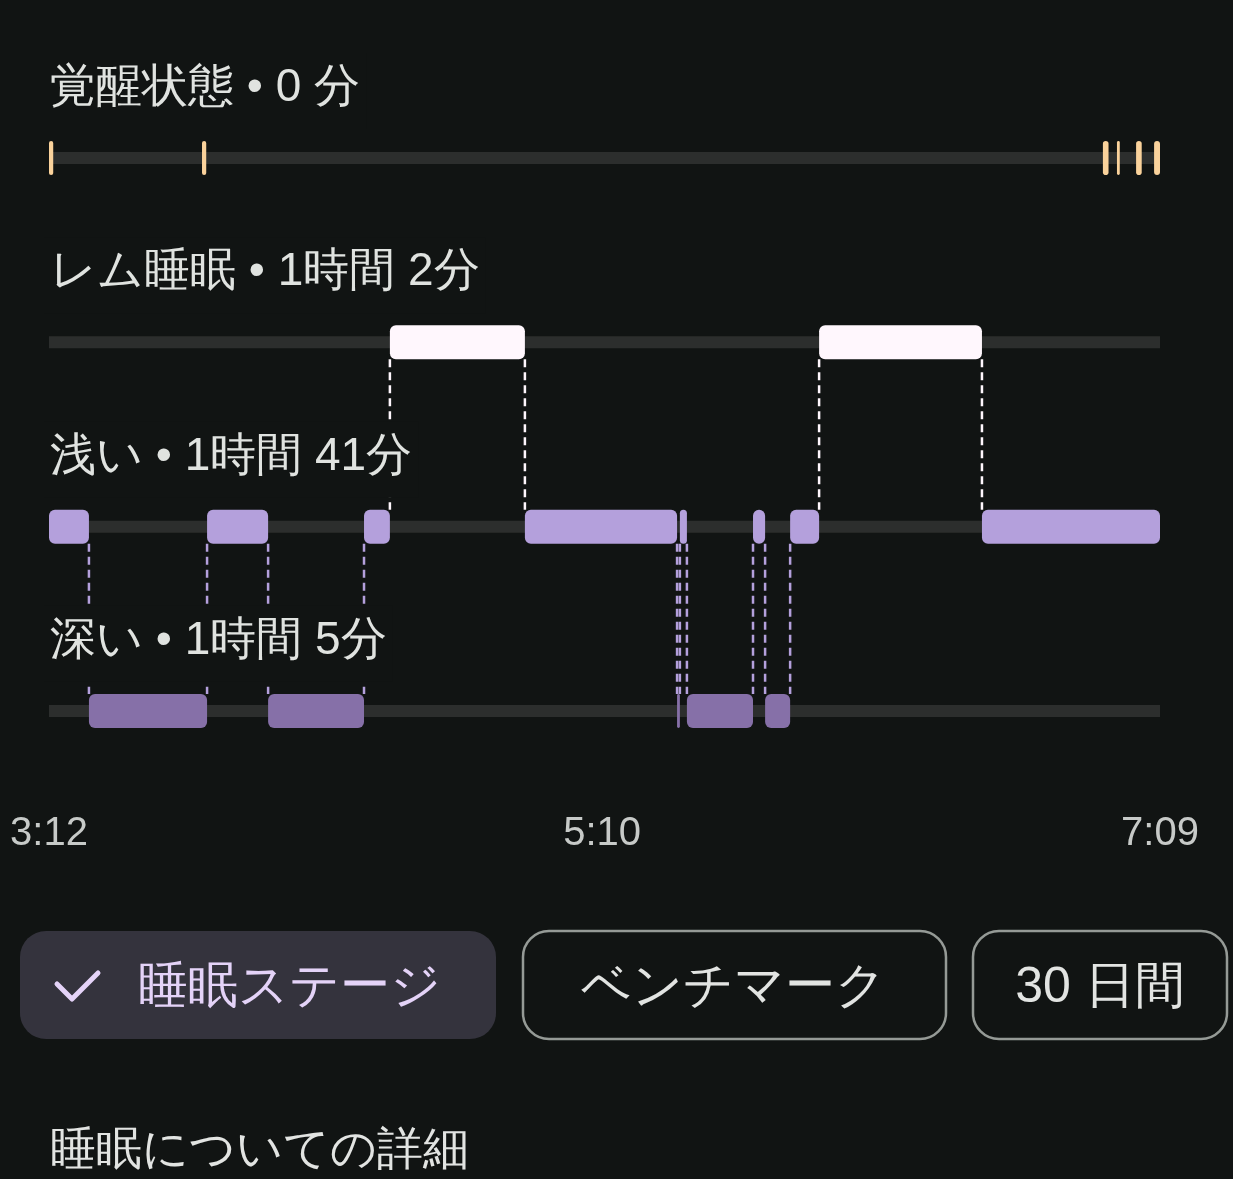 The image size is (1233, 1179). What do you see at coordinates (1160, 831) in the screenshot?
I see `tick-label: 7:09` at bounding box center [1160, 831].